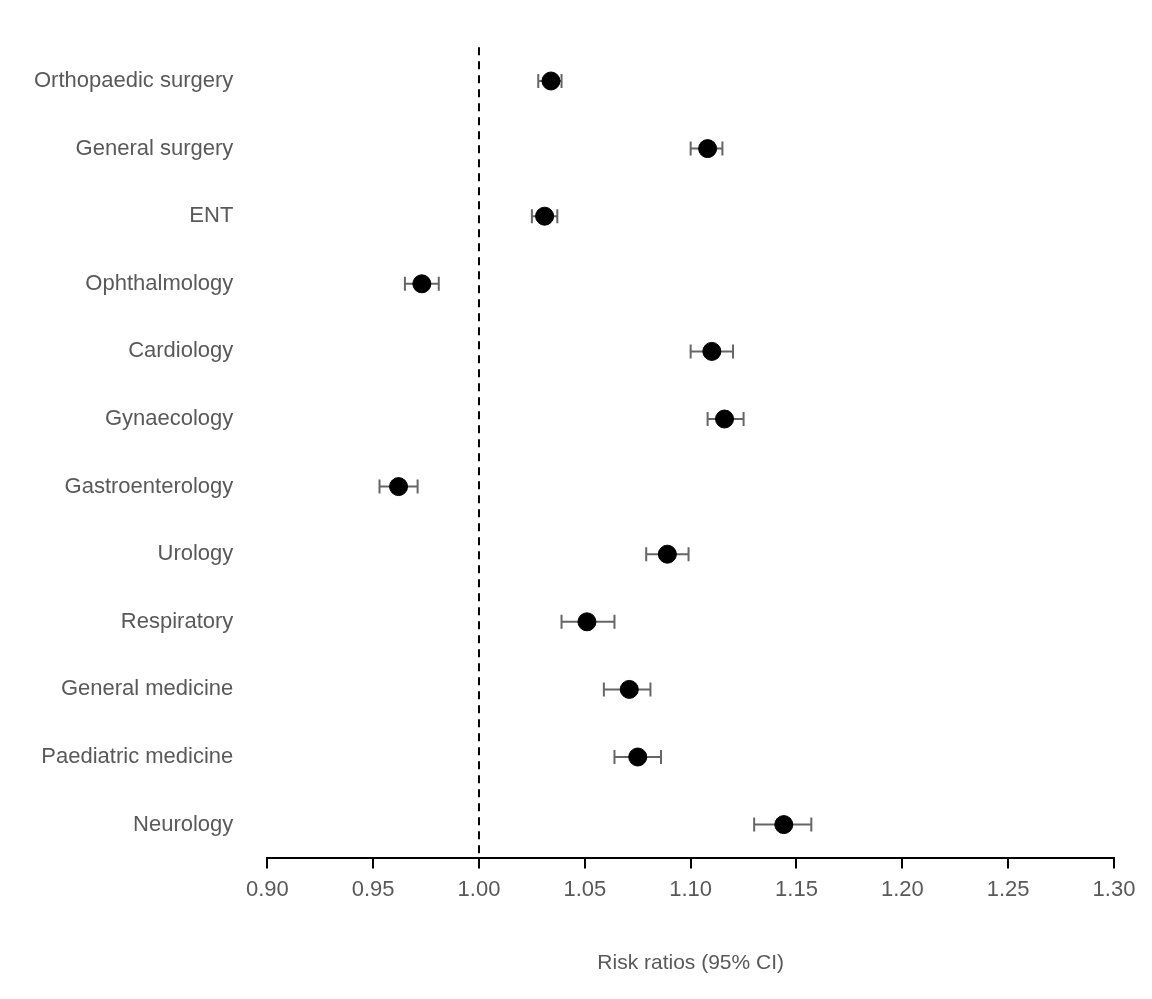 This screenshot has width=1152, height=999. I want to click on x-tick-label: 1.05, so click(585, 888).